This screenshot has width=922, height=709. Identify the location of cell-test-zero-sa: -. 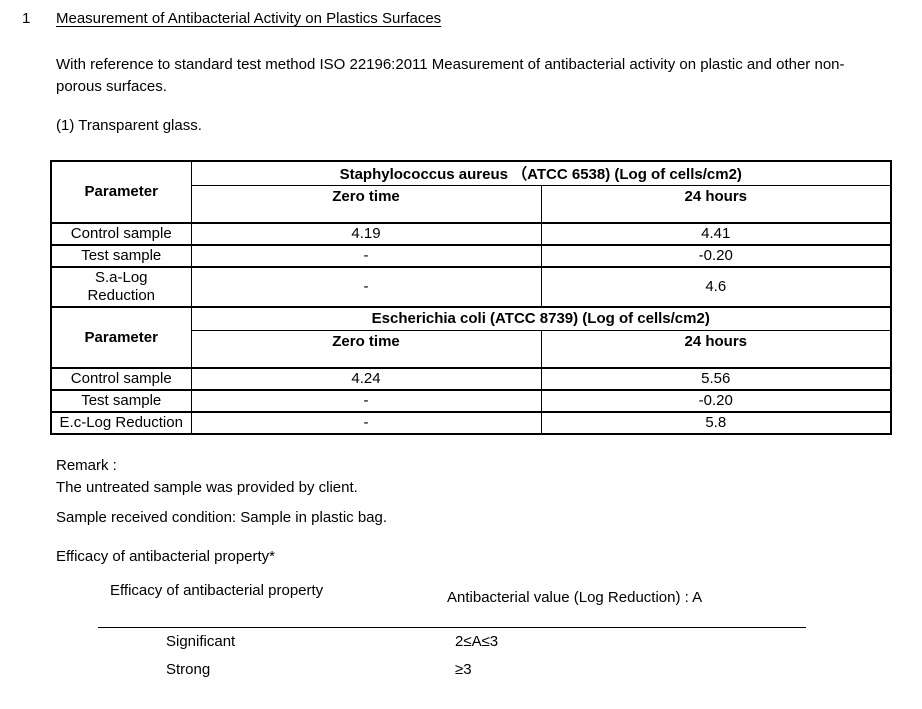
(366, 256).